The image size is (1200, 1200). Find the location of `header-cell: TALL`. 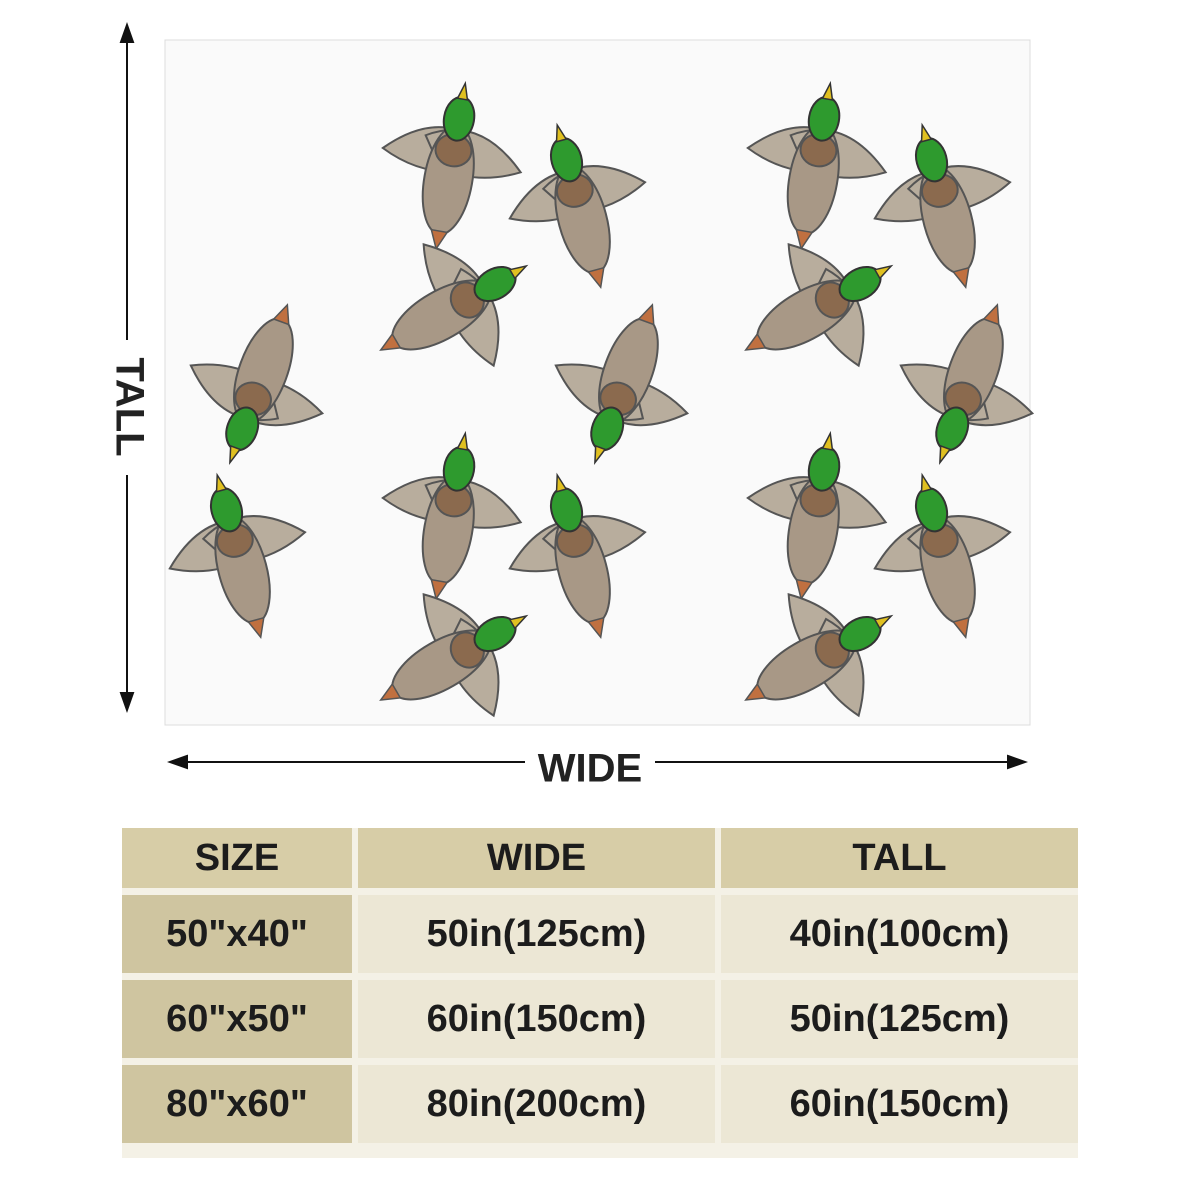

header-cell: TALL is located at coordinates (899, 858).